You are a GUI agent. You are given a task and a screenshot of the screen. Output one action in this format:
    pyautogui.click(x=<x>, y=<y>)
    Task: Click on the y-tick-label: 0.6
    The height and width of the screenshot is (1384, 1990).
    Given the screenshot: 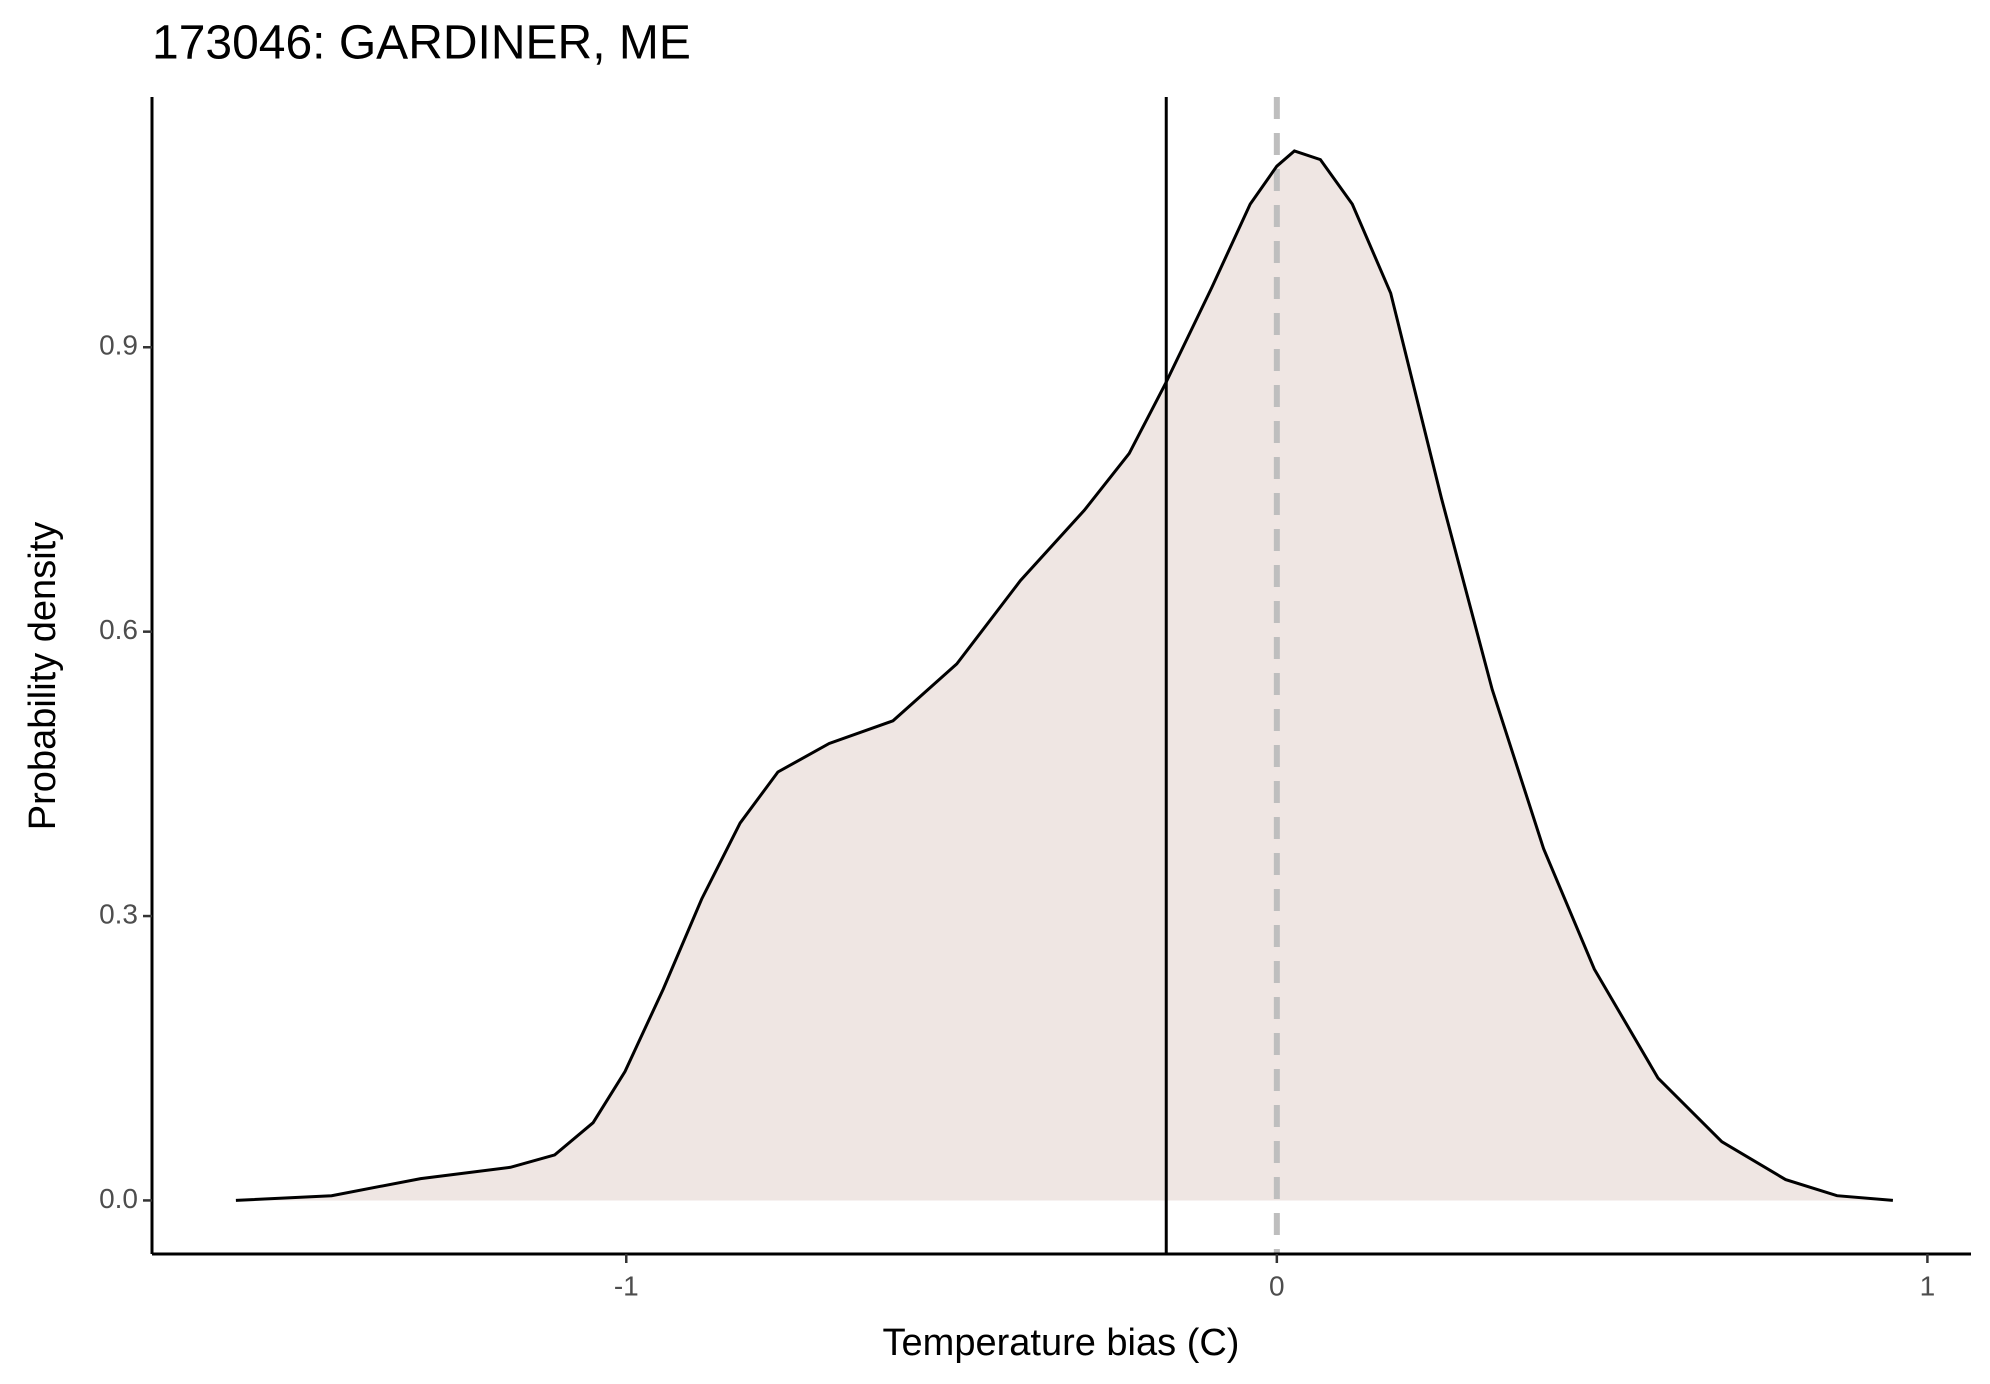 What is the action you would take?
    pyautogui.click(x=118, y=629)
    